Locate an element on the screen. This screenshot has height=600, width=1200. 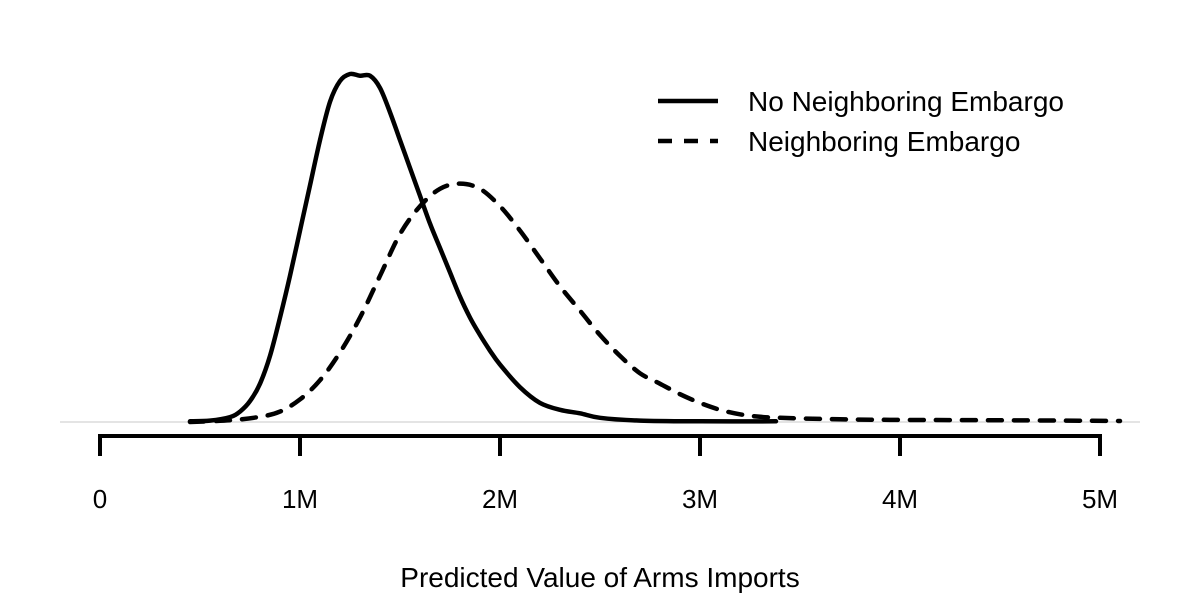
x-axis: 0 1M 2M 3M 4M 5M is located at coordinates (605, 474).